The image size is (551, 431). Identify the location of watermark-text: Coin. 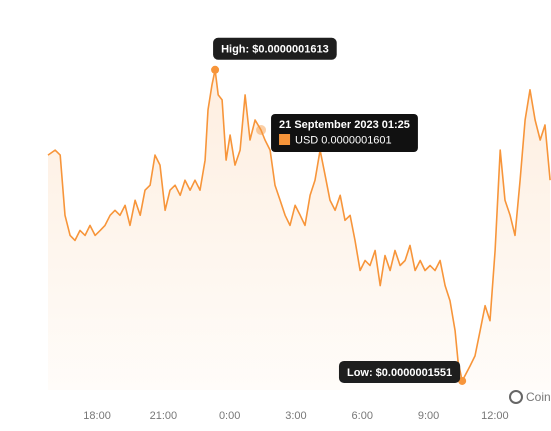
(538, 397).